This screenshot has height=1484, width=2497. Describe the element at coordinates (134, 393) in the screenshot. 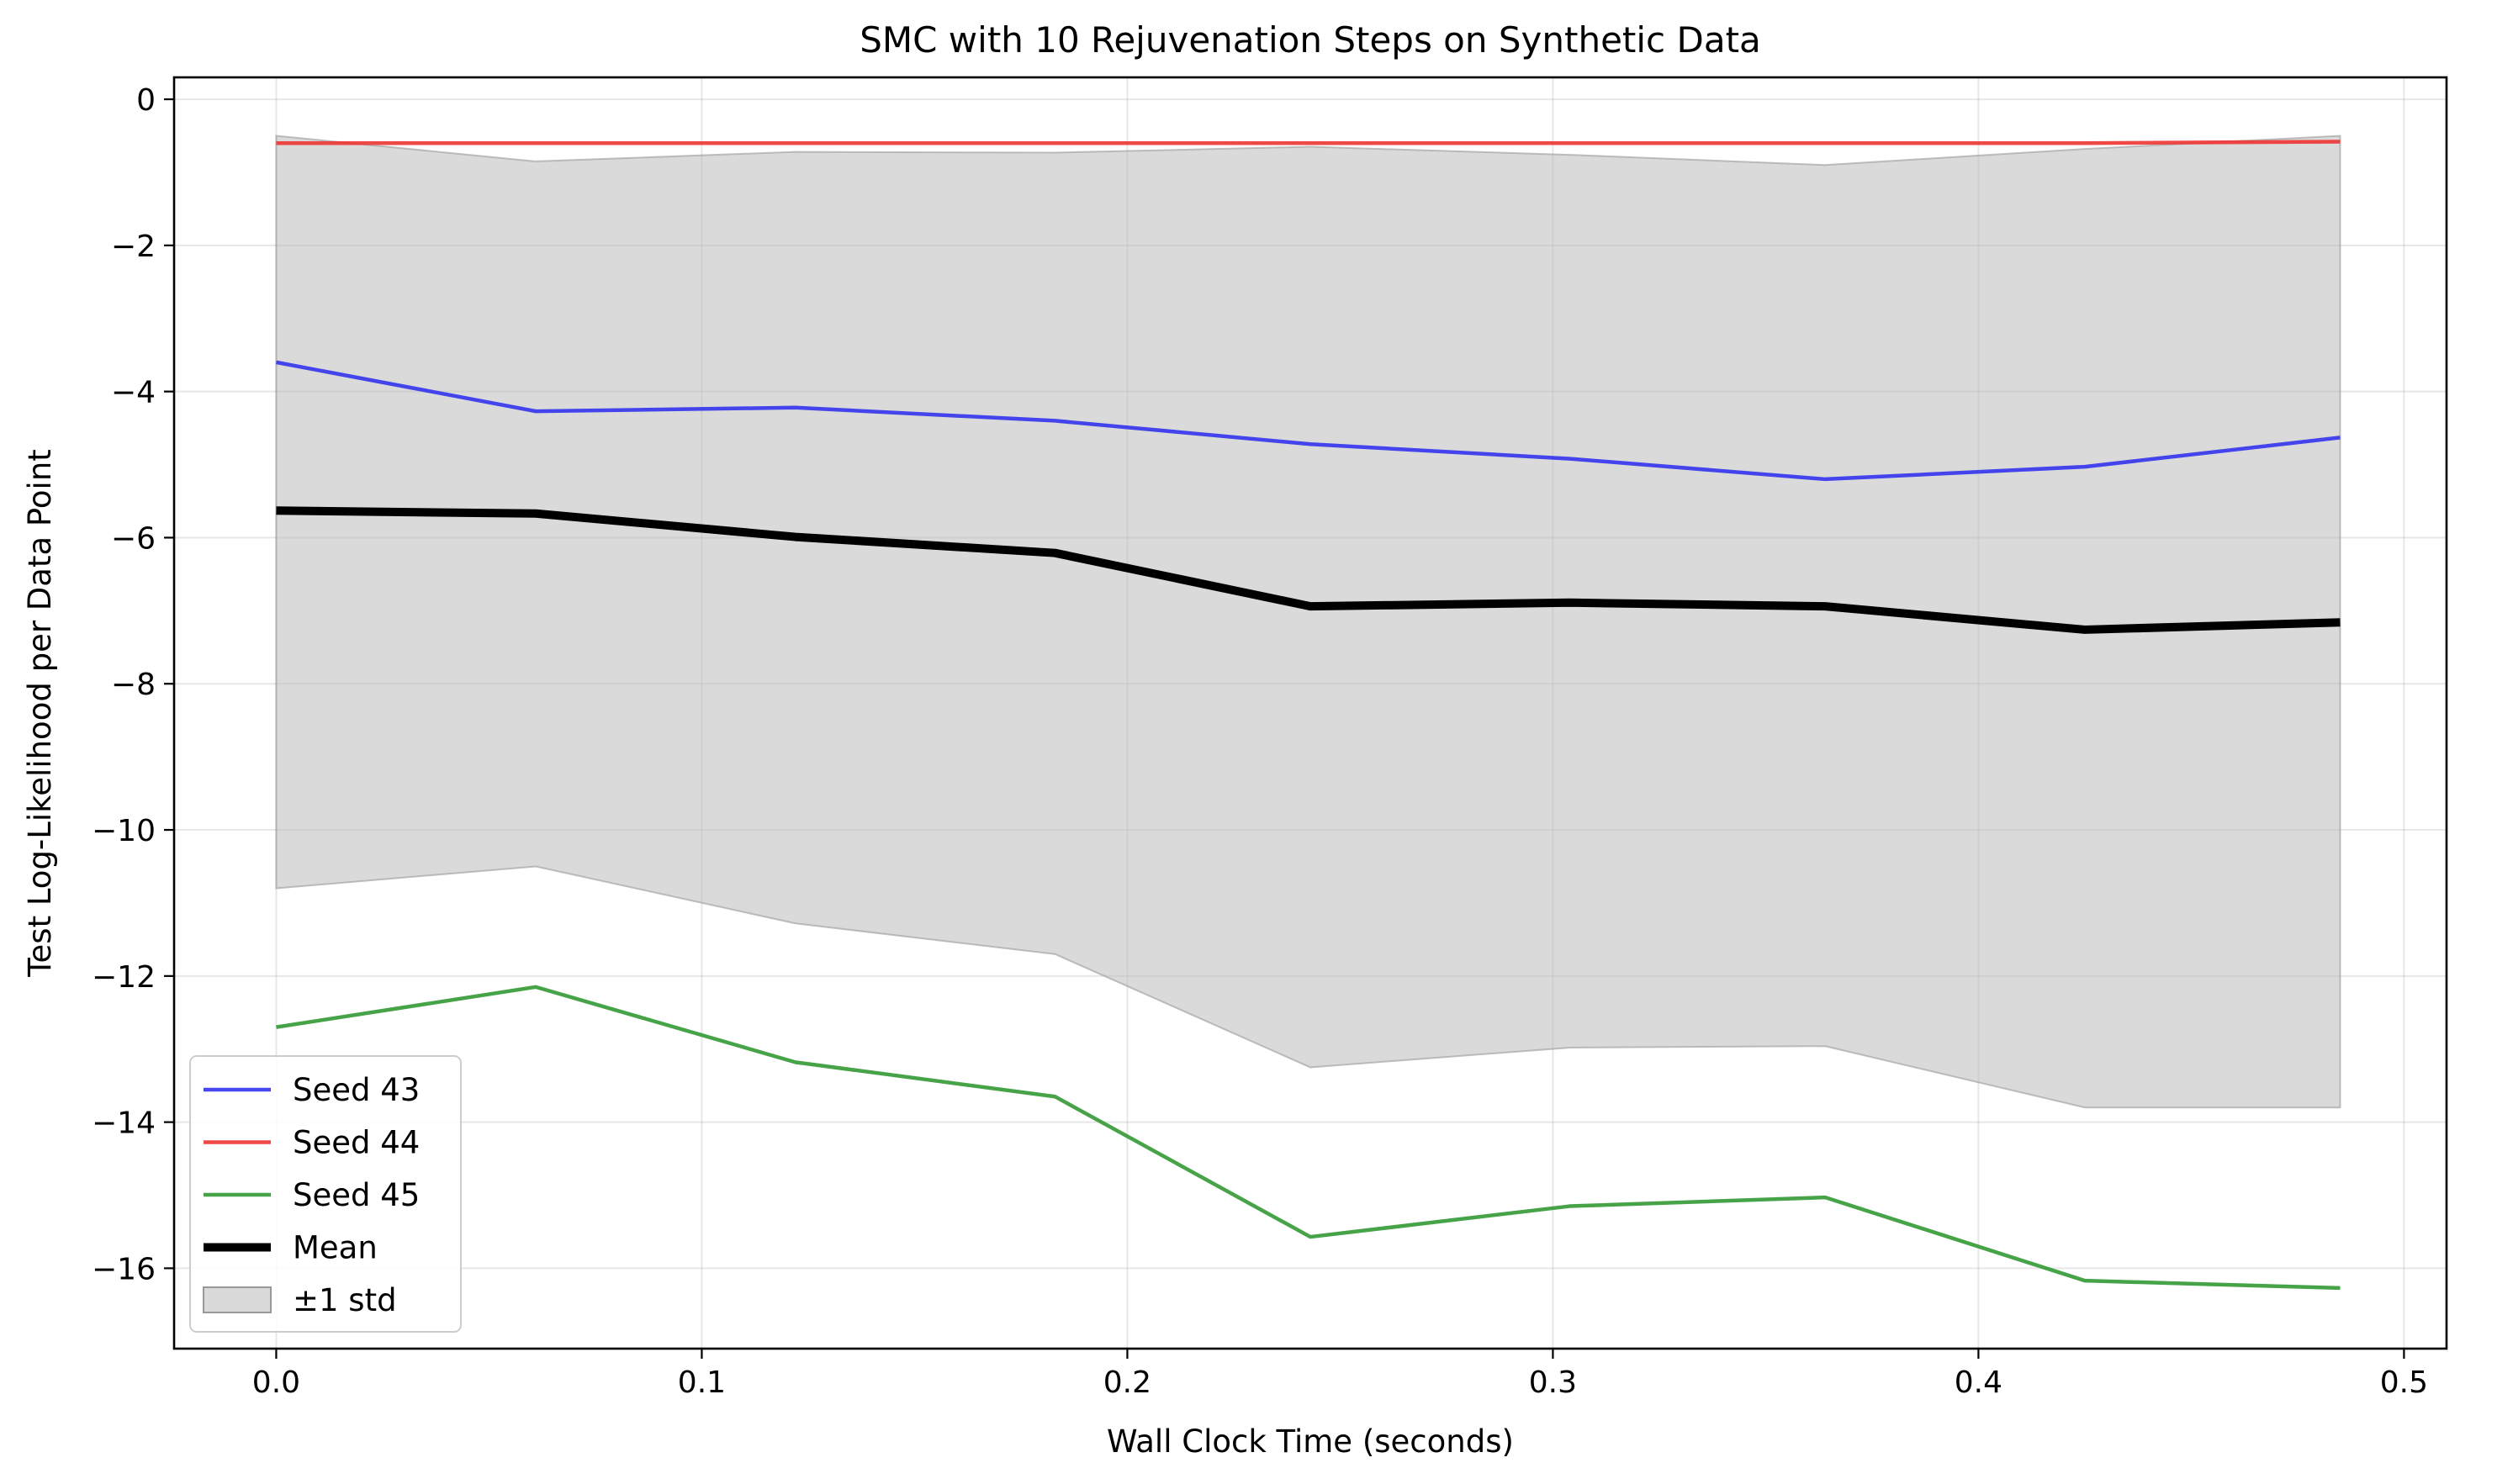

I see `y-tick-label: −4` at that location.